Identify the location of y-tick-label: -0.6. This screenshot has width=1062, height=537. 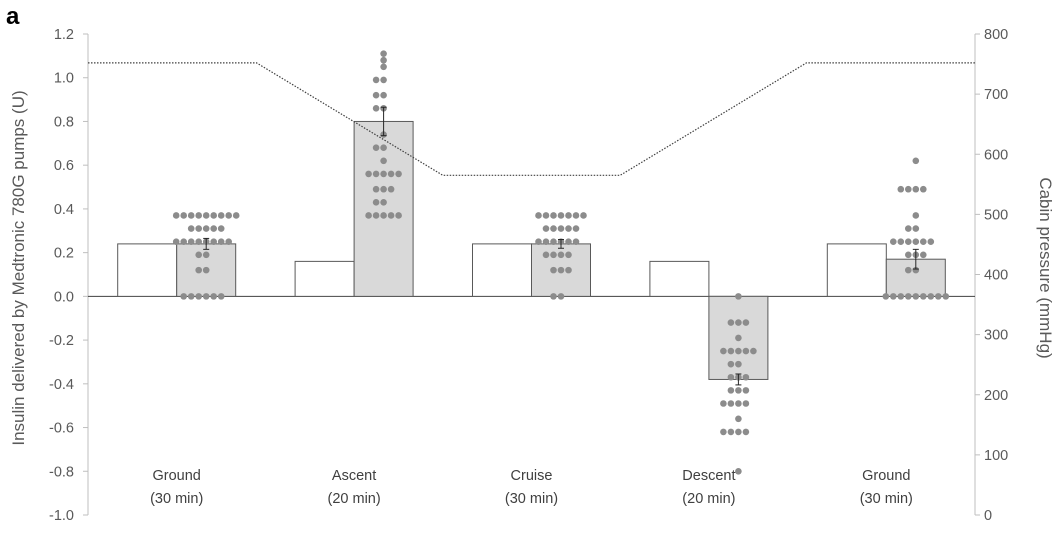
(61, 429).